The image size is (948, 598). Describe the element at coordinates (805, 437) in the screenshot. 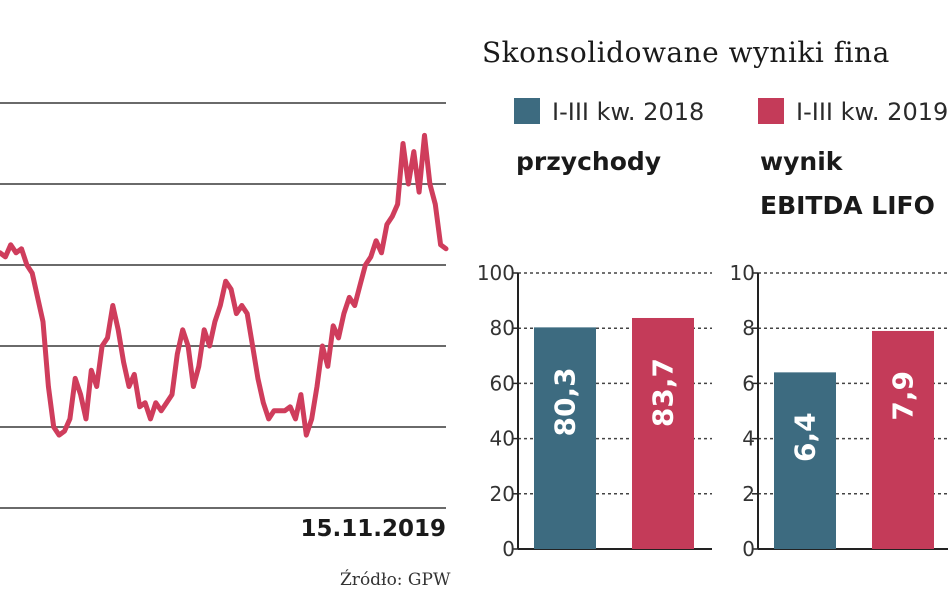

I see `bar-value-label: 6,4` at that location.